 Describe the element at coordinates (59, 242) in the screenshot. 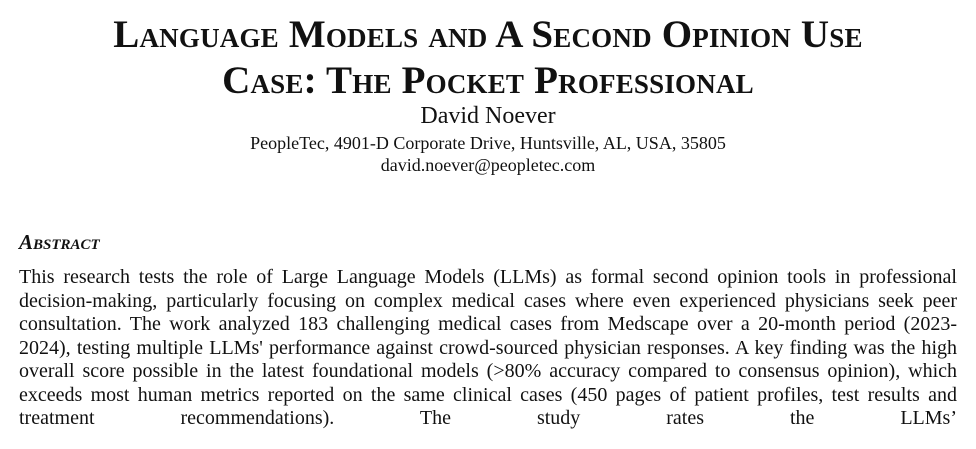

I see `abstract-heading: Abstract` at that location.